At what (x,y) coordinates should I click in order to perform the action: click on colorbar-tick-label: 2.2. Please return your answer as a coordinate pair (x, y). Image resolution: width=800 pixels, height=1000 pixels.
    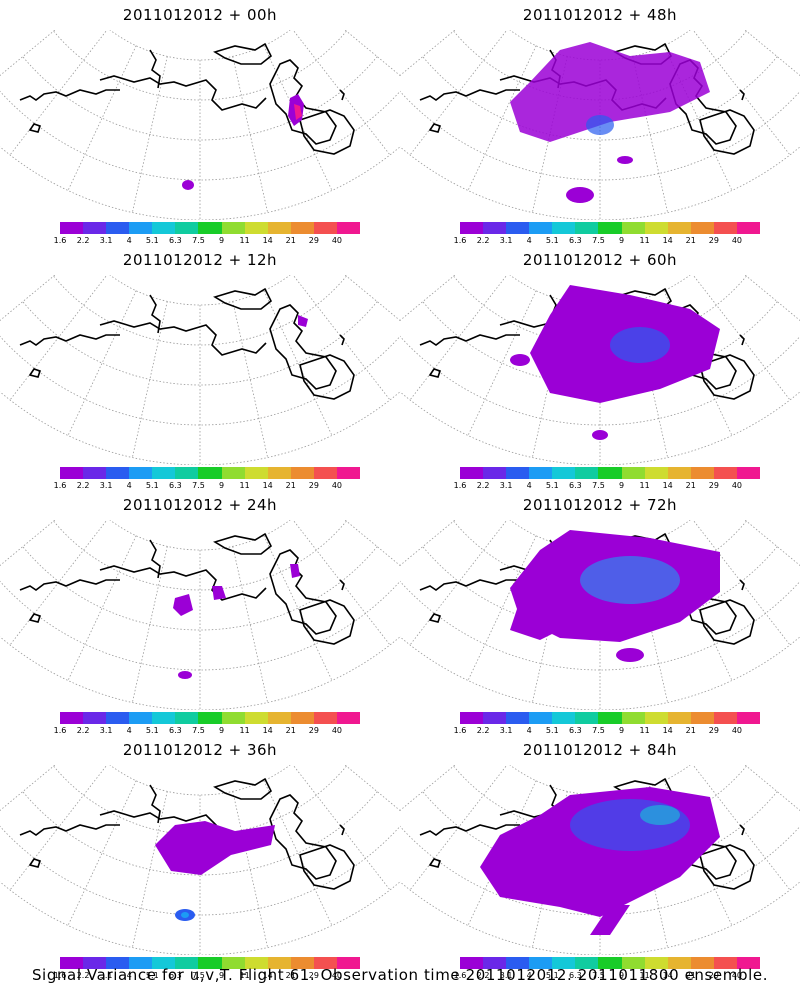
    Looking at the image, I should click on (483, 730).